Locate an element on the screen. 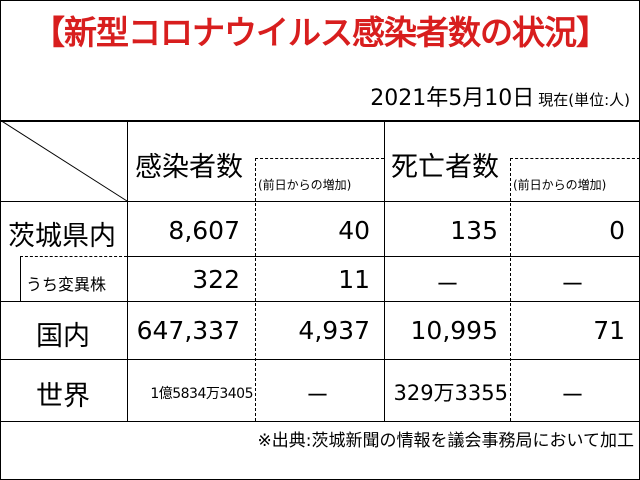 This screenshot has height=480, width=640. ibaraki-deaths: 135 is located at coordinates (474, 230).